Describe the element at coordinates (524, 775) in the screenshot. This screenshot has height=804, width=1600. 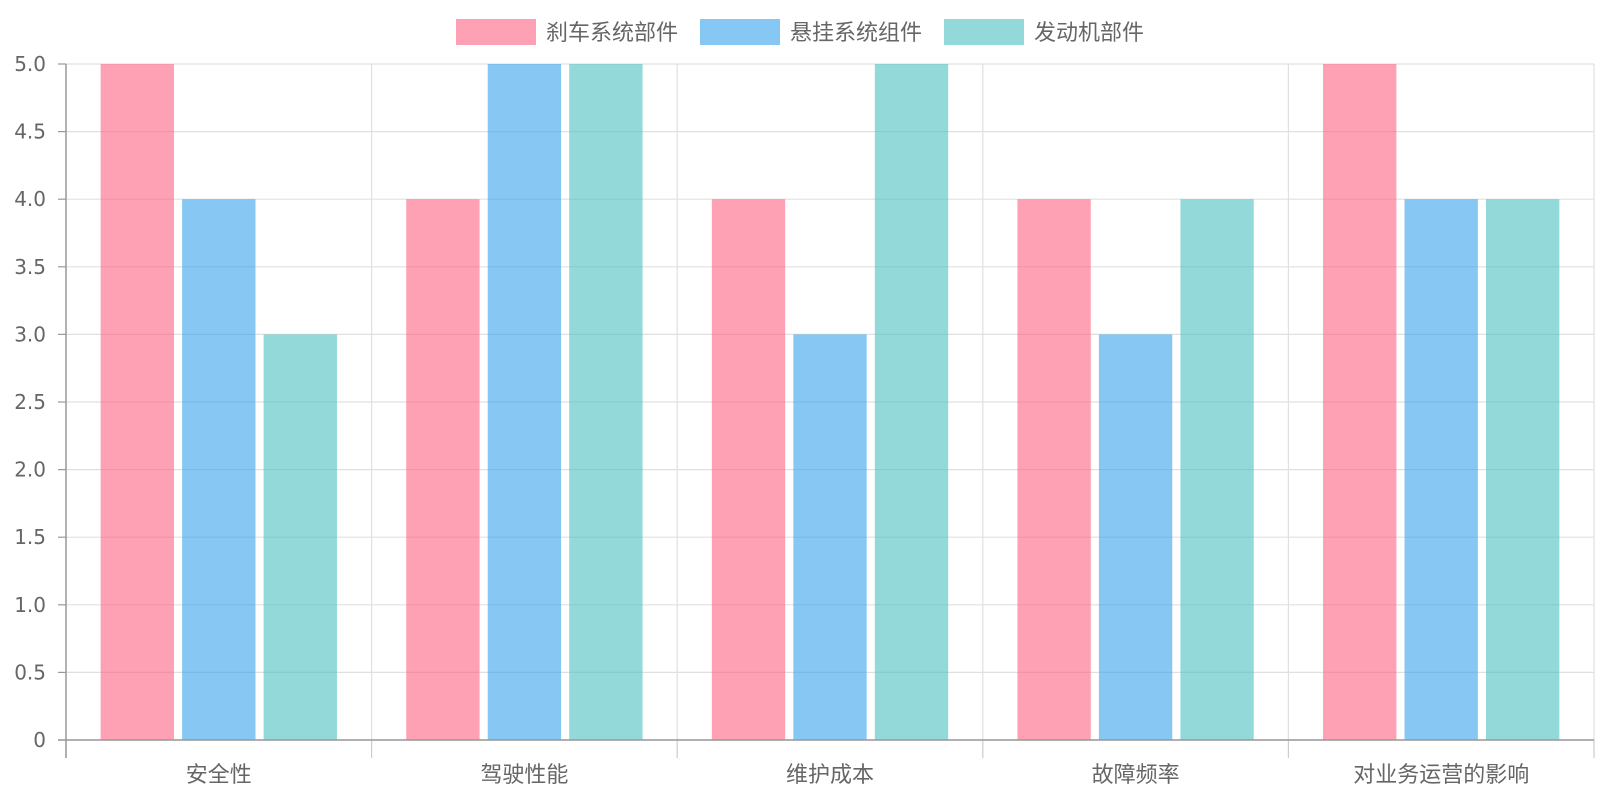
I see `x-category-label: 驾驶性能` at that location.